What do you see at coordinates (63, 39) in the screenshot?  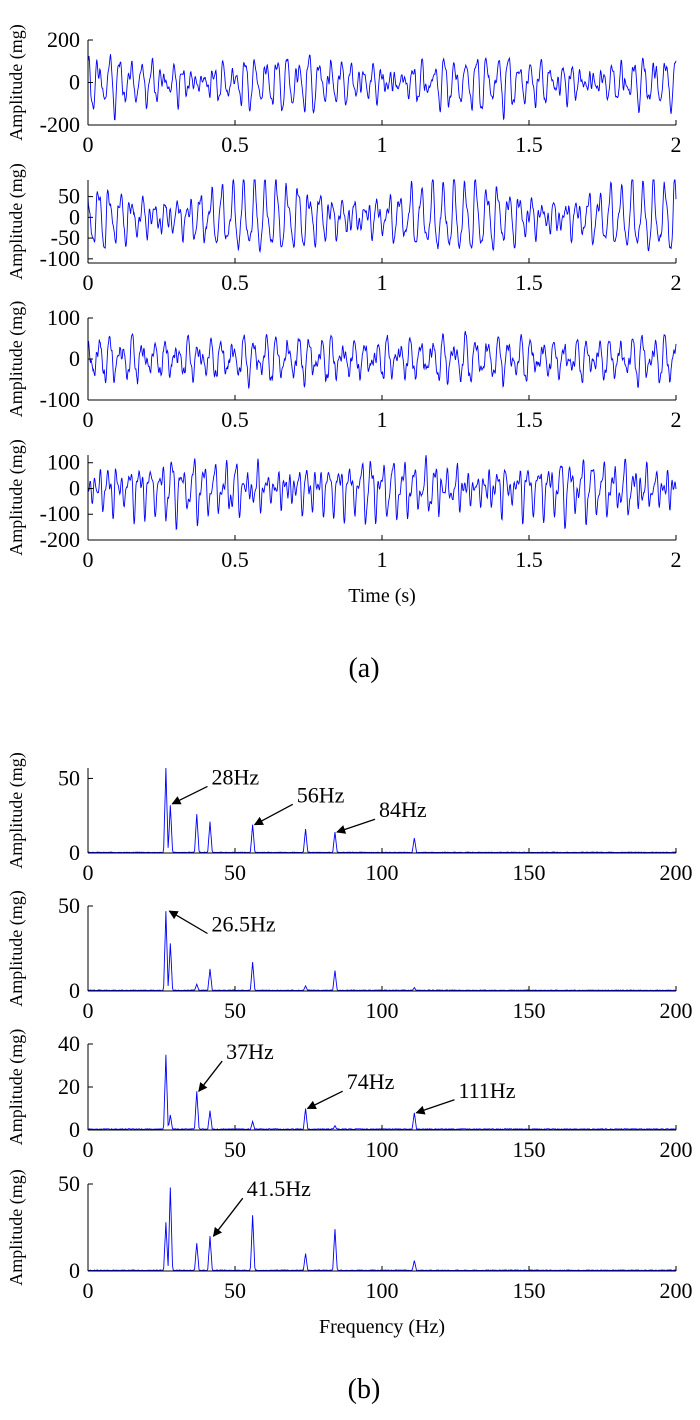 I see `y-tick-label: 200` at bounding box center [63, 39].